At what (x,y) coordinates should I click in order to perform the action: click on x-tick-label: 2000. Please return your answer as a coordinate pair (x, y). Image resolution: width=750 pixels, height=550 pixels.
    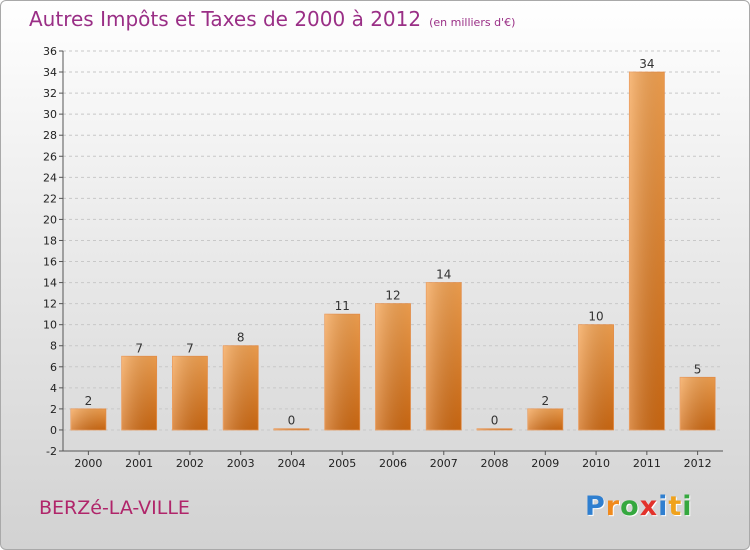
    Looking at the image, I should click on (88, 463).